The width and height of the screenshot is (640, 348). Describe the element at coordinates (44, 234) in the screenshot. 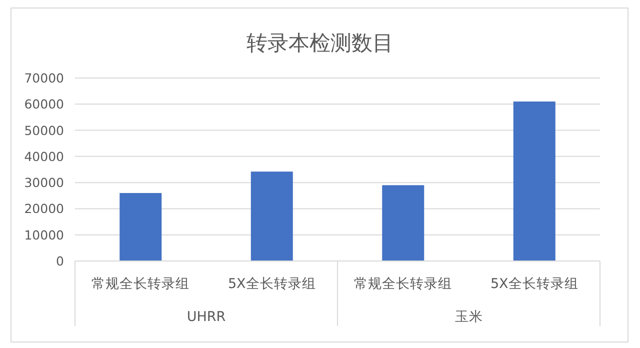

I see `y-tick-label: 10000` at that location.